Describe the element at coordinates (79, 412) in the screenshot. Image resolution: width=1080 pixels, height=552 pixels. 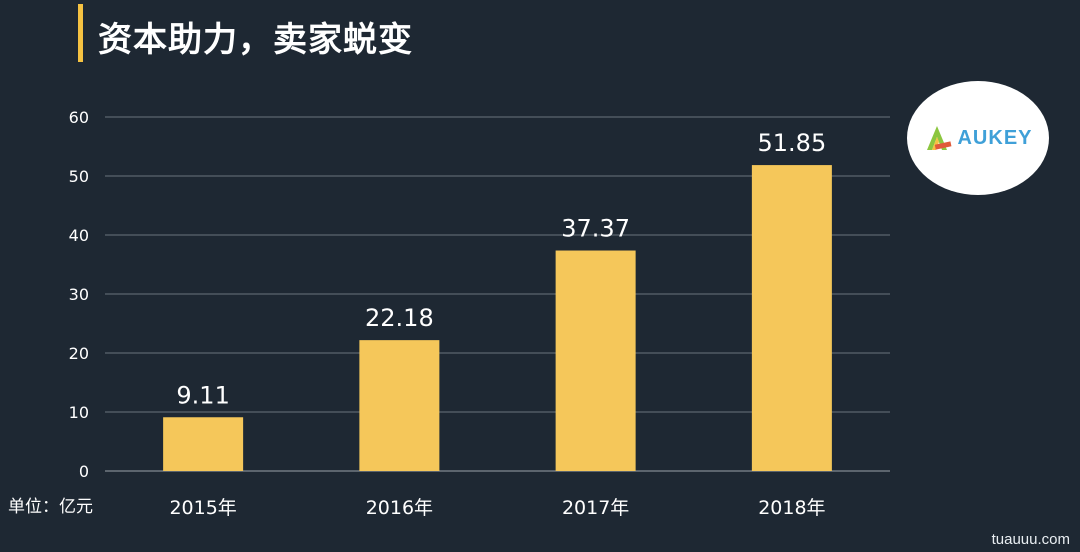
I see `y-tick-label: 10` at that location.